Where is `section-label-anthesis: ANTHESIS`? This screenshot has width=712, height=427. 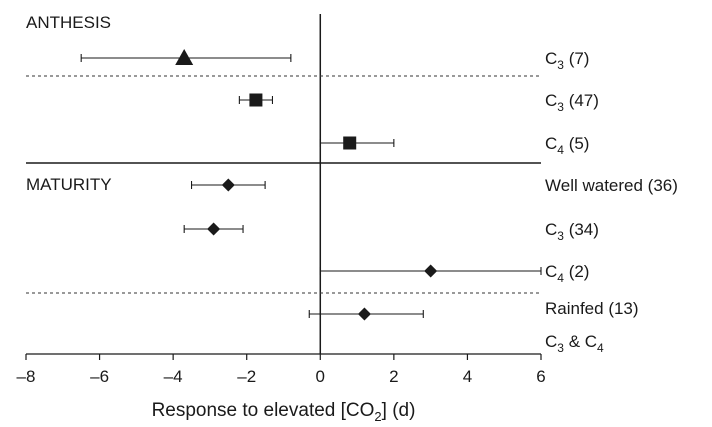 section-label-anthesis: ANTHESIS is located at coordinates (68, 22).